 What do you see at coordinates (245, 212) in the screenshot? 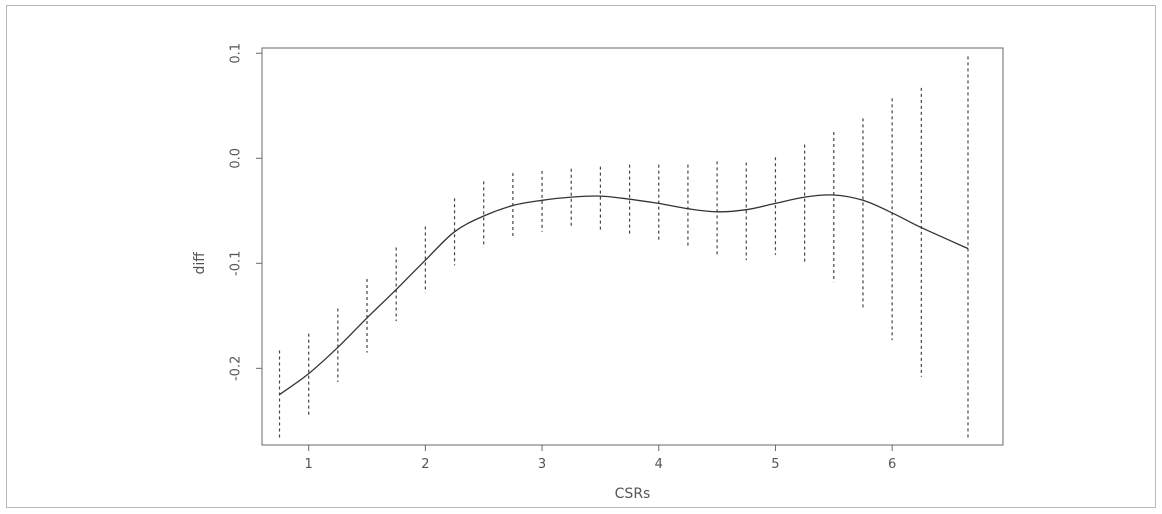
I see `y-axis: -0.2 -0.1 0.0 0.1` at bounding box center [245, 212].